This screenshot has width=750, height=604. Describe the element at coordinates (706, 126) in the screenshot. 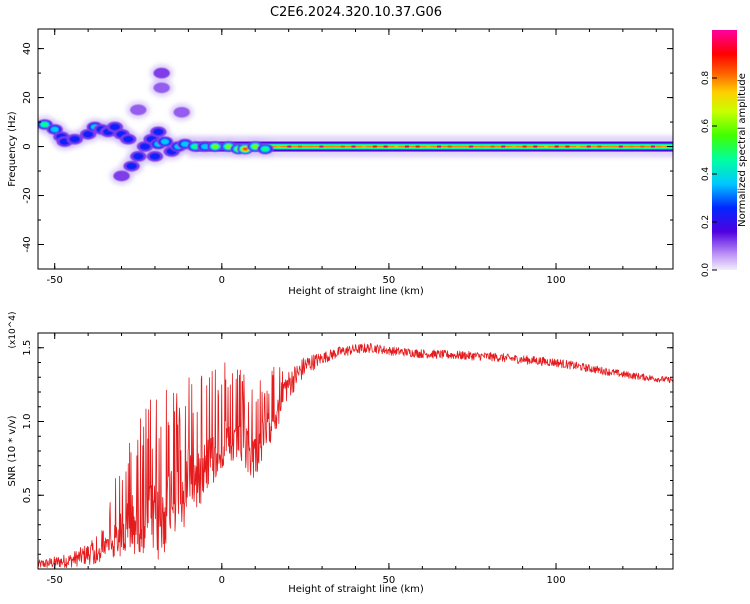

I see `colorbar-tick-label-3: 0.6` at that location.